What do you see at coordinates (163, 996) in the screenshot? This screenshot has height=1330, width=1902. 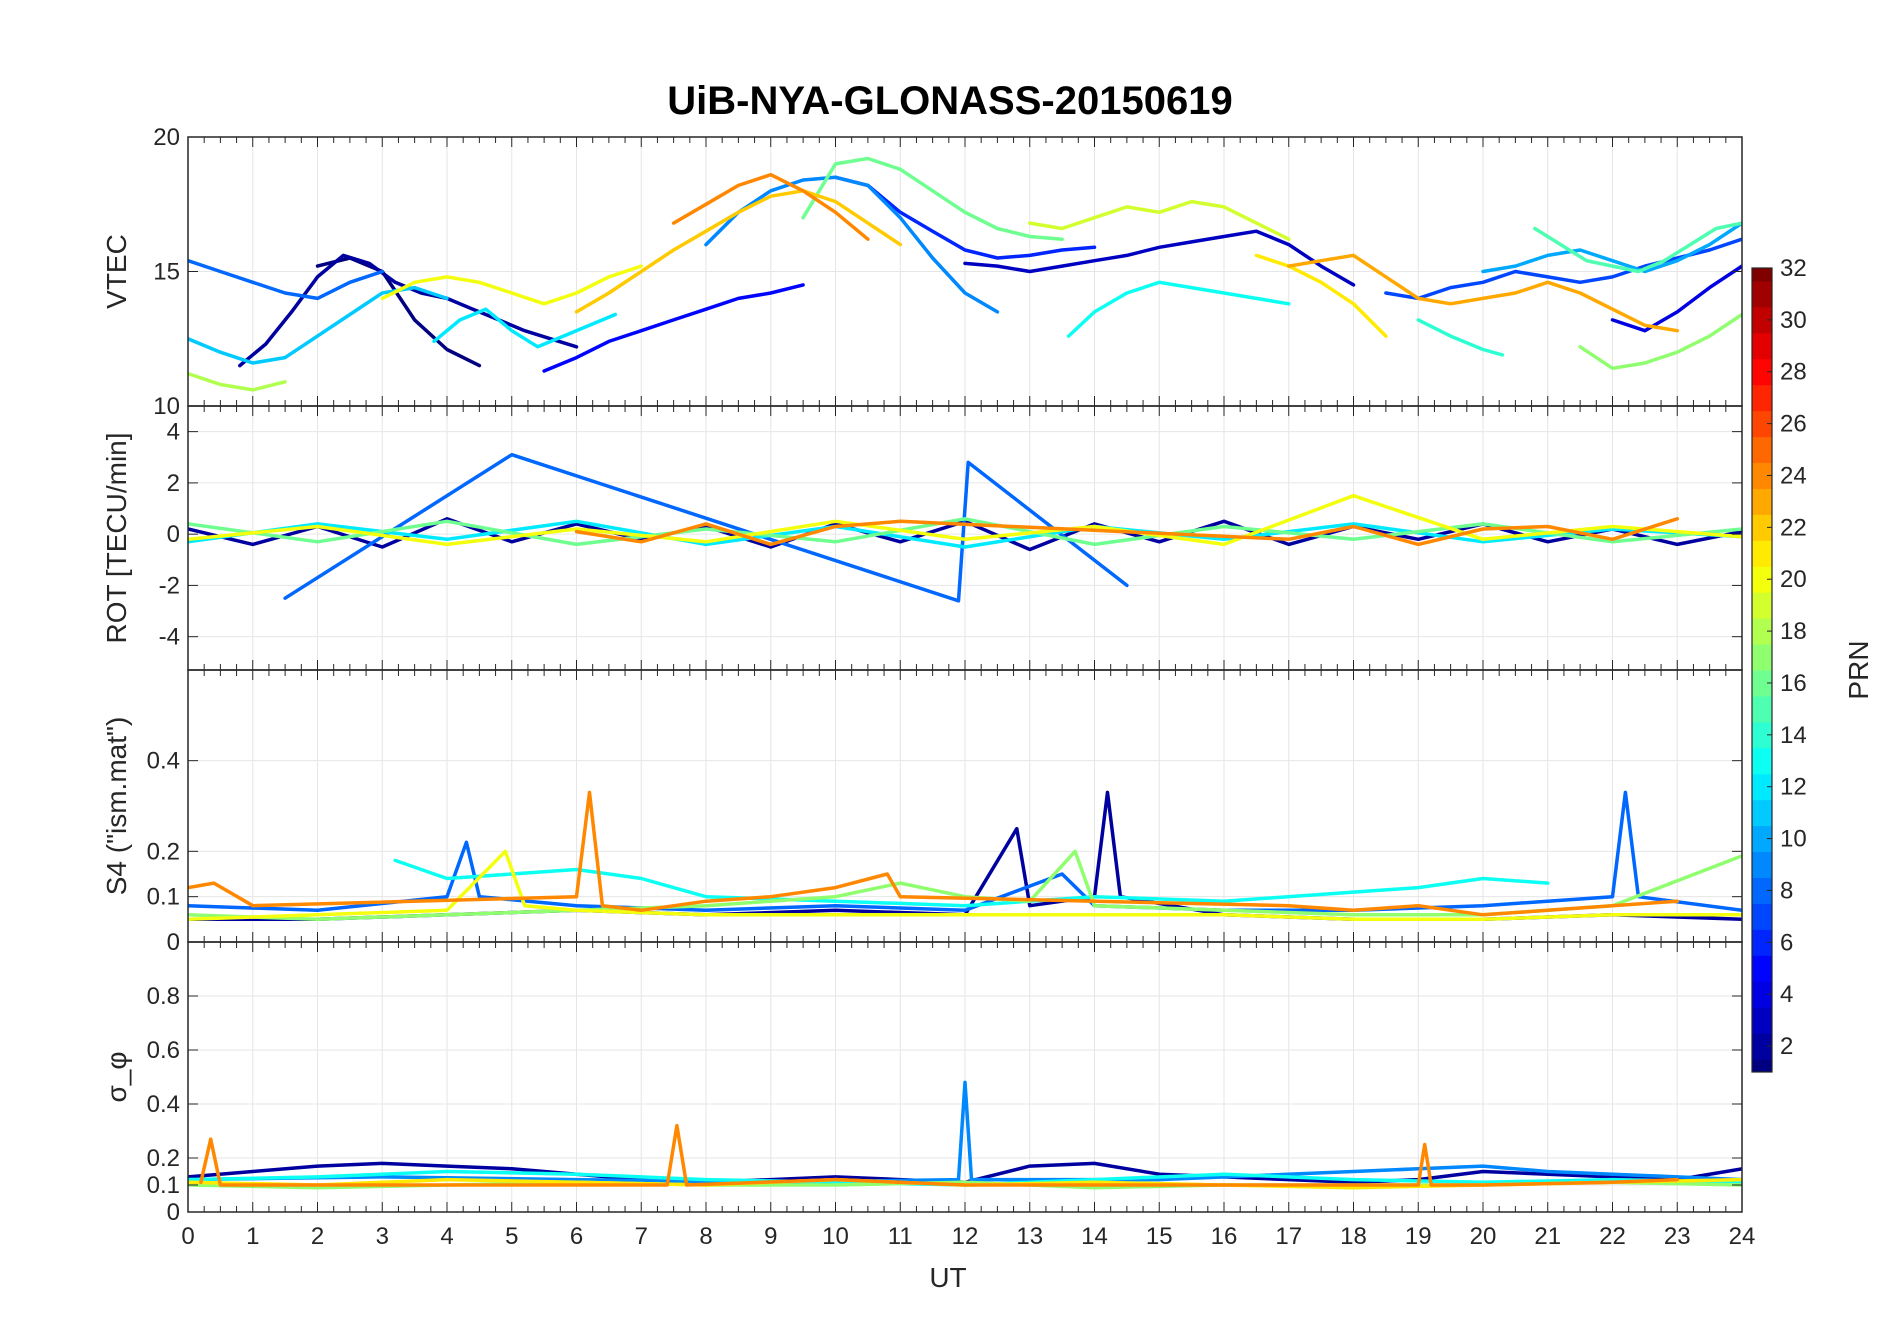 I see `y-tick-label: 0.8` at bounding box center [163, 996].